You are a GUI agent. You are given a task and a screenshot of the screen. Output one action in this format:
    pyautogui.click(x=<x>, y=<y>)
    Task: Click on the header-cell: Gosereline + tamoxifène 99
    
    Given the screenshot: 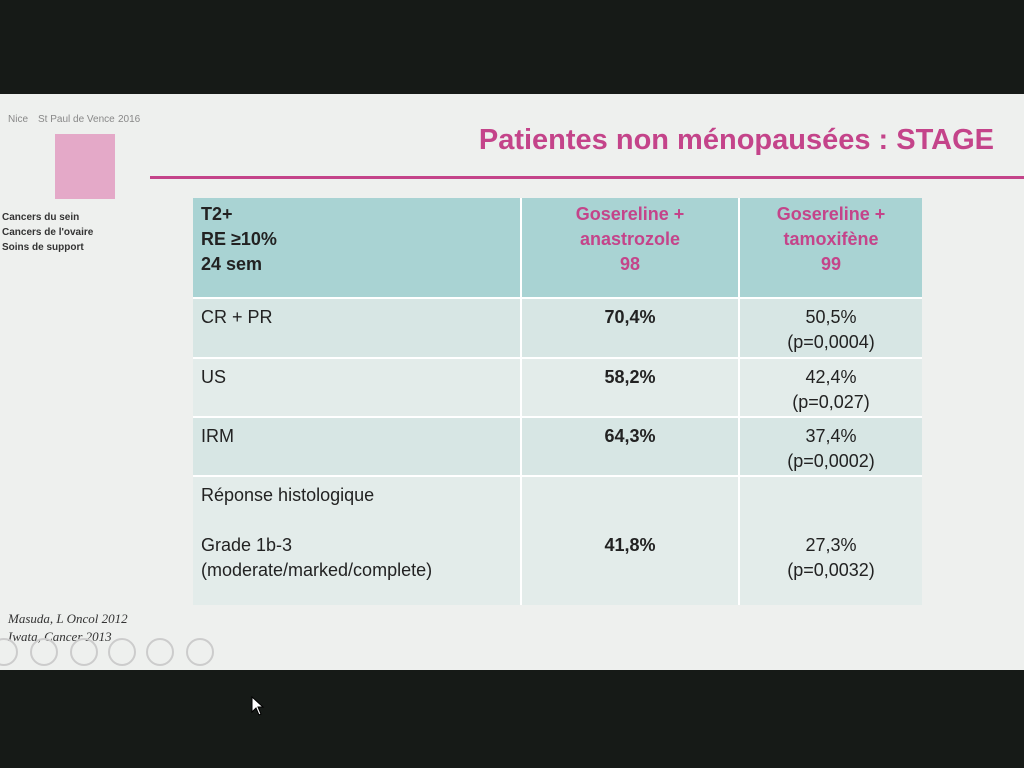 What is the action you would take?
    pyautogui.click(x=830, y=247)
    